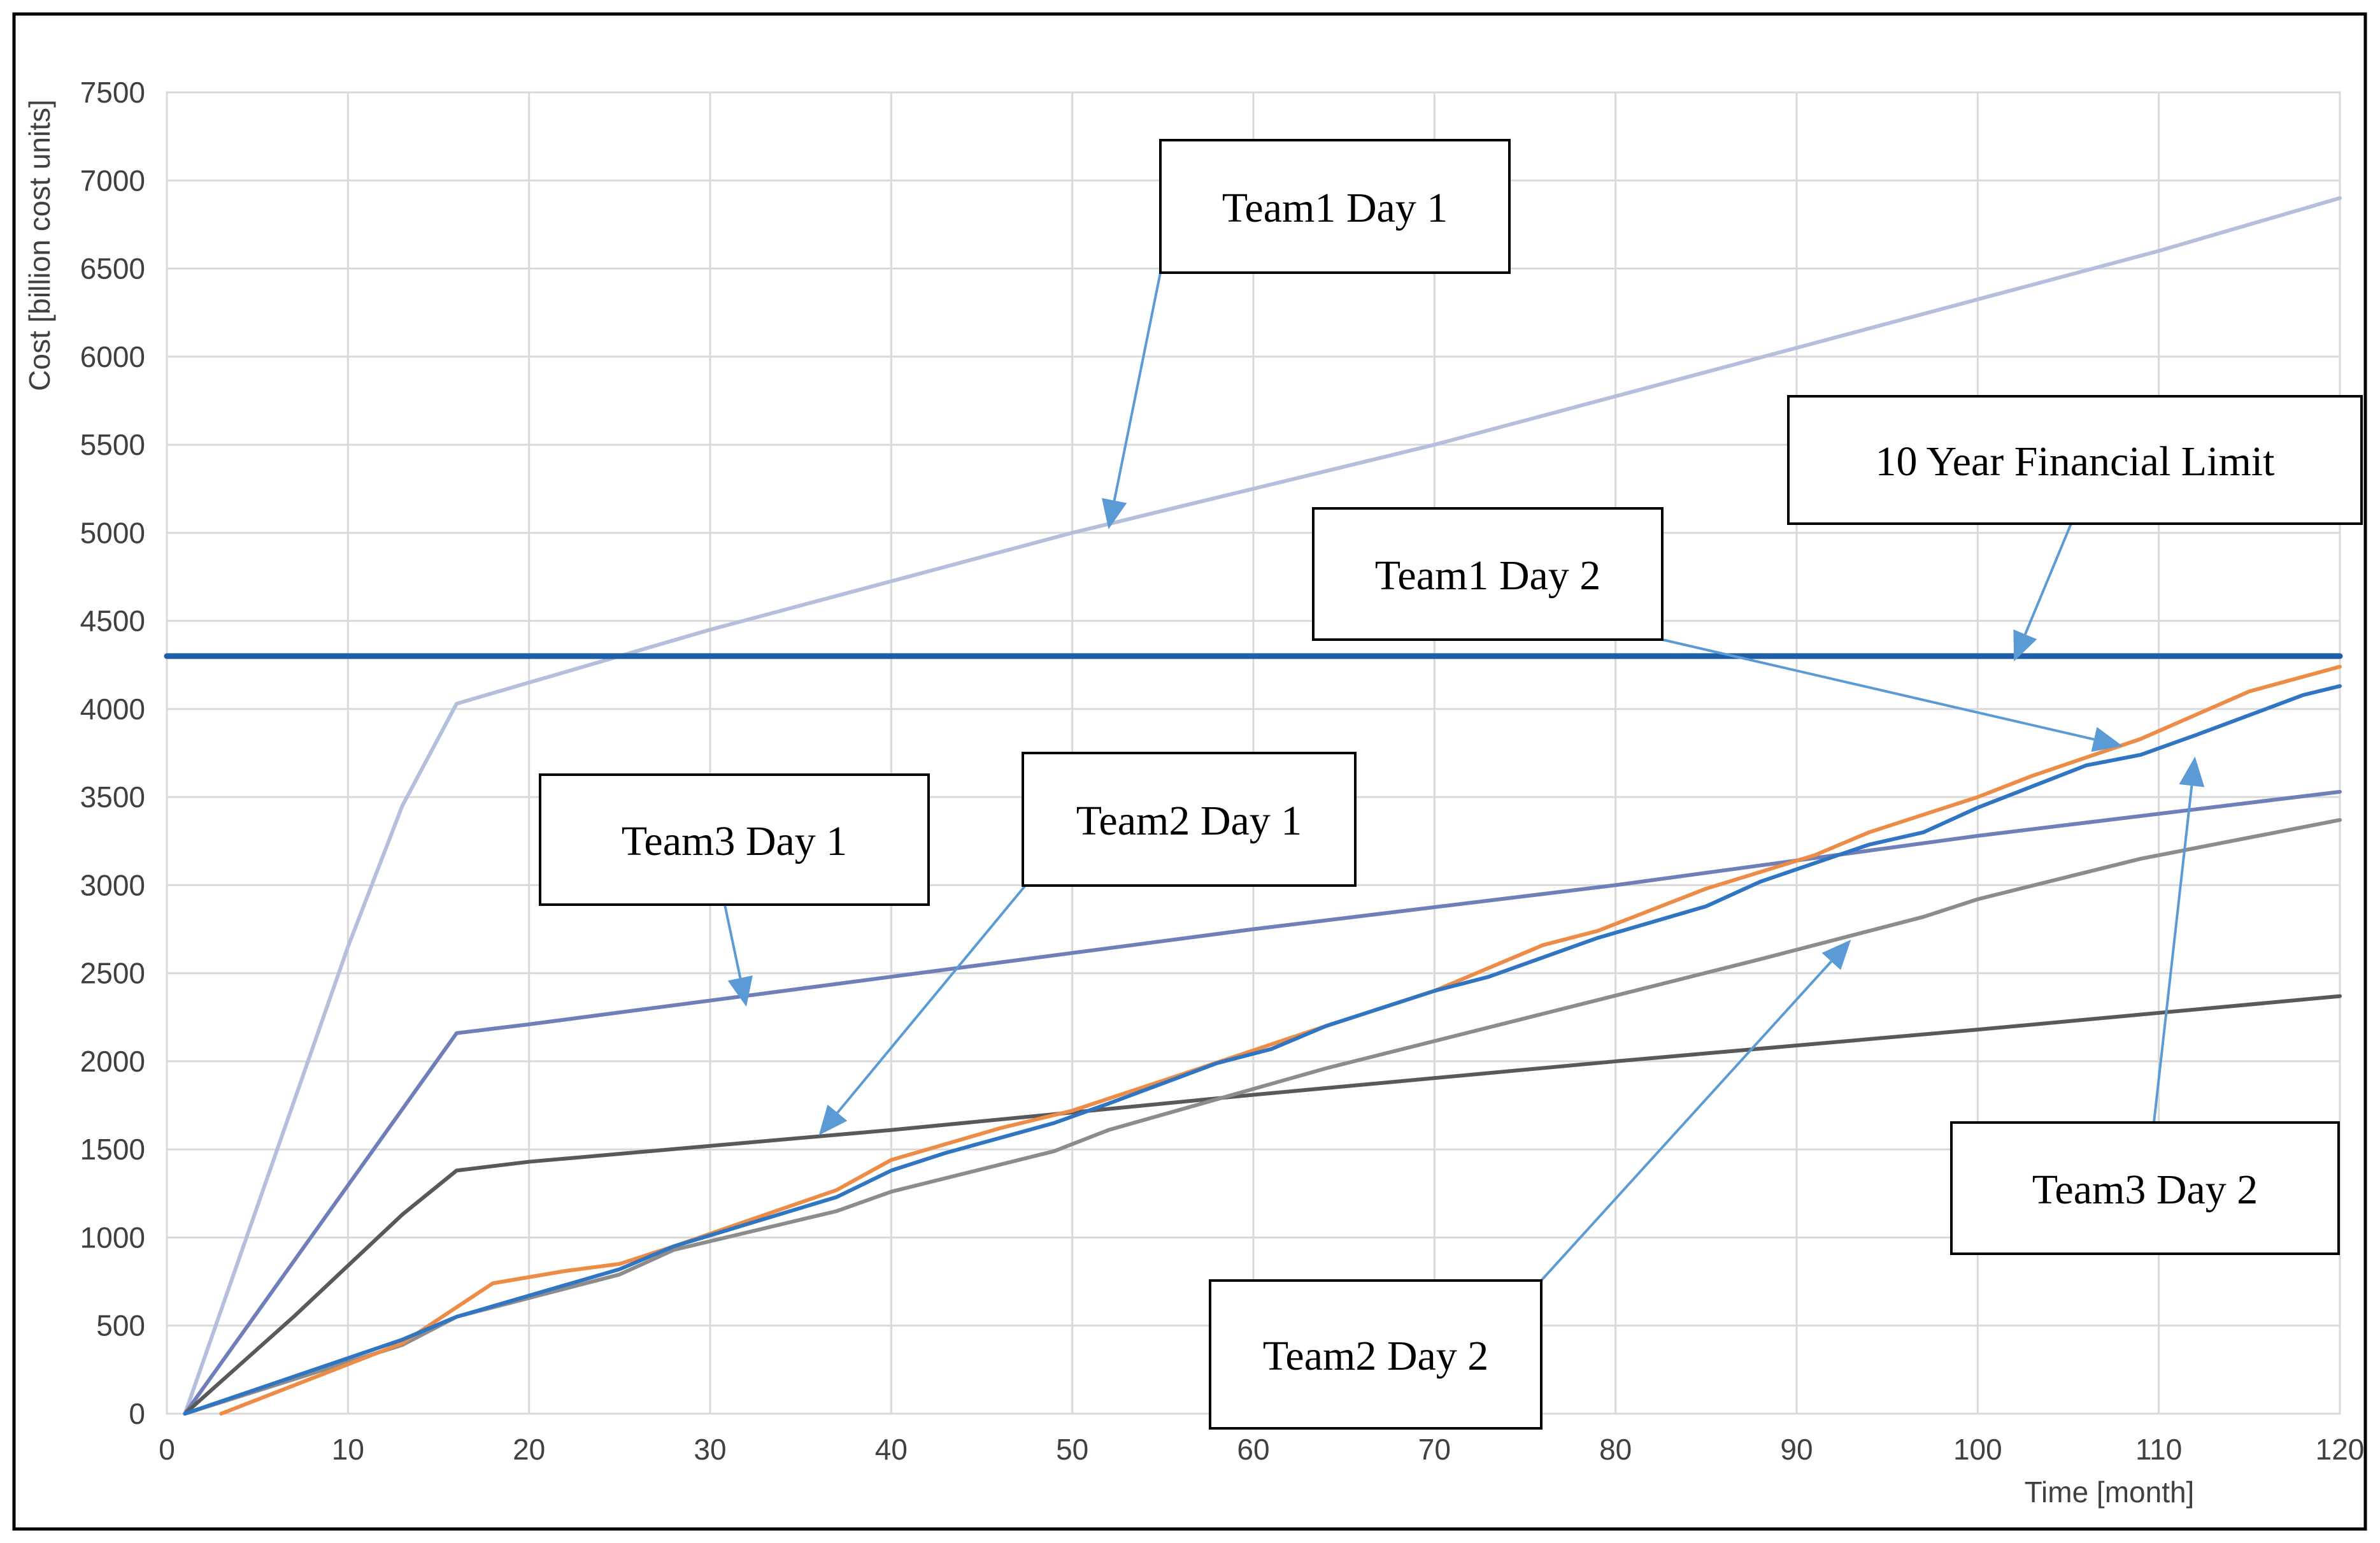 The width and height of the screenshot is (2380, 1543). I want to click on callout-label: Team3 Day 1, so click(735, 841).